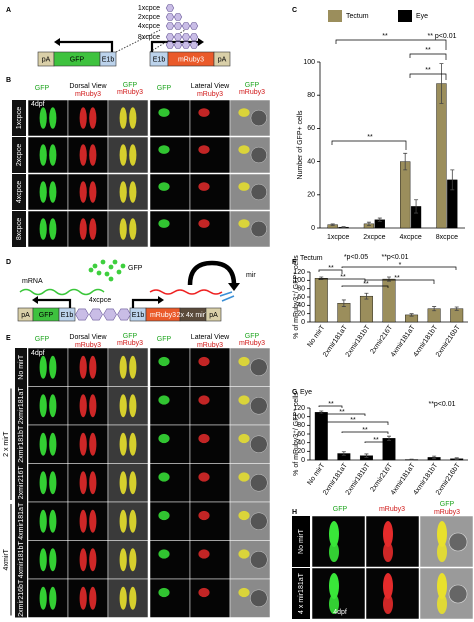 This screenshot has width=474, height=622. I want to click on y-tick-label: 20, so click(311, 195).